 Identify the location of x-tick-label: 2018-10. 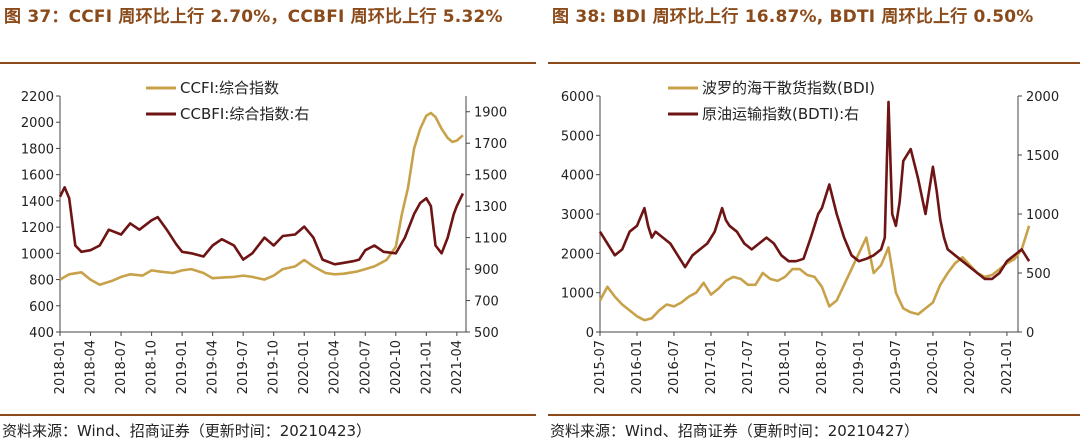
(152, 367).